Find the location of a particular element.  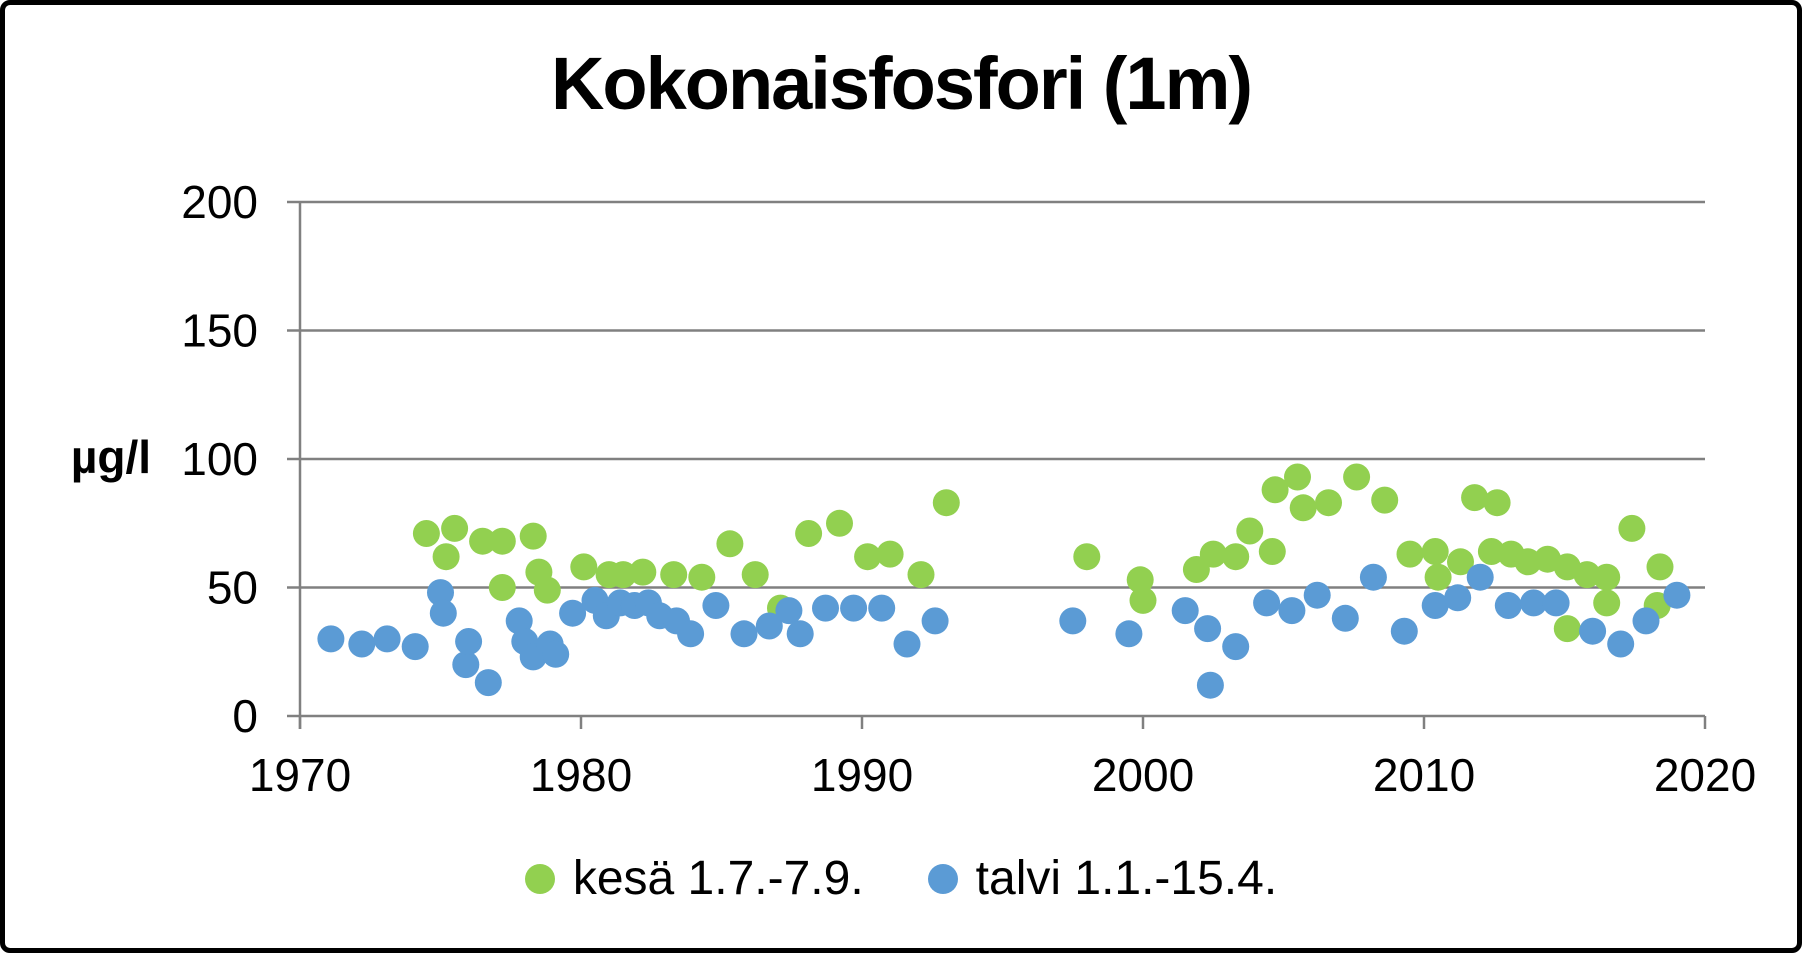

legend-summer-label: kesä 1.7.-7.9. is located at coordinates (718, 878).